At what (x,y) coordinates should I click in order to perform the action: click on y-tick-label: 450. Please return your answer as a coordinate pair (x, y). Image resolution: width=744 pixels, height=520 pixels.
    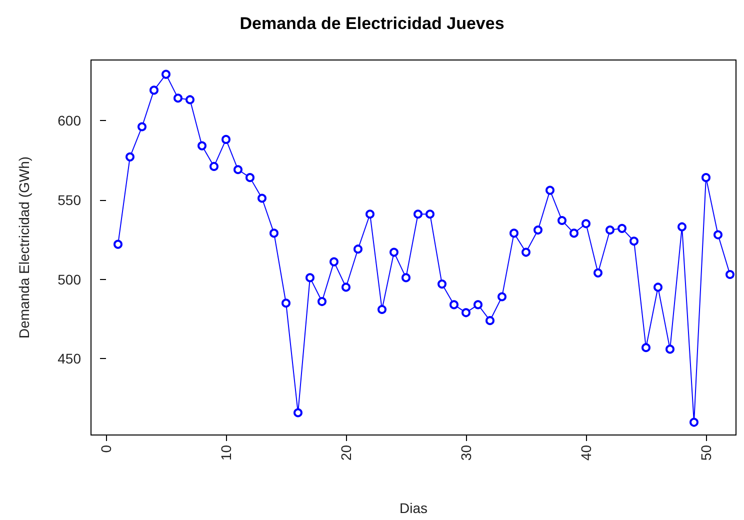
    Looking at the image, I should click on (70, 358).